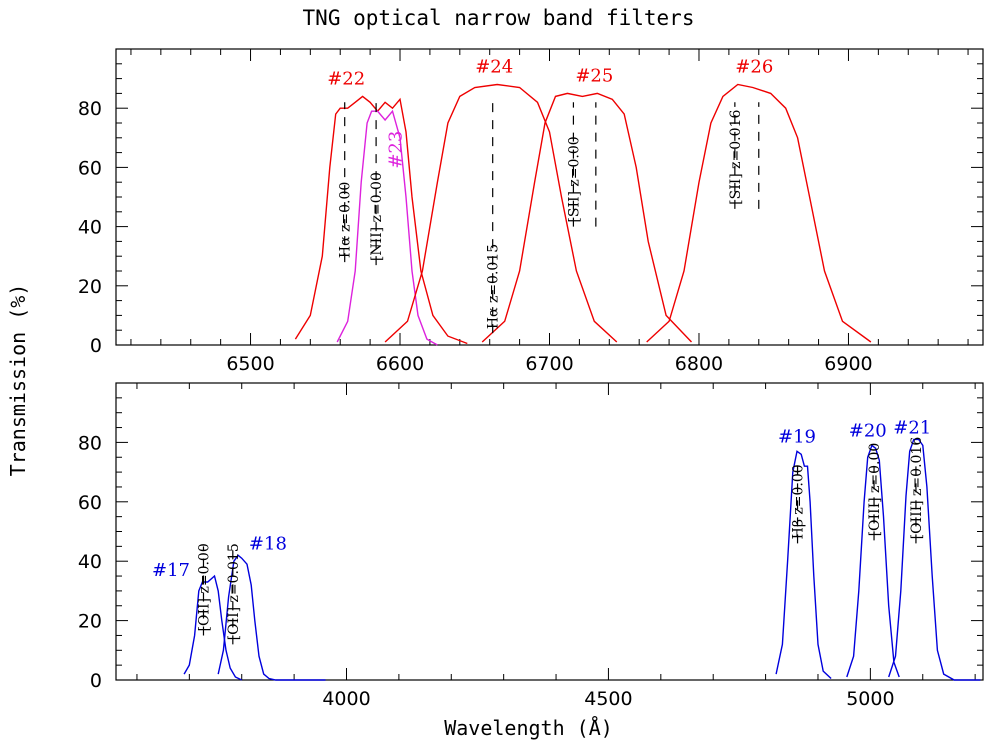 The image size is (997, 753). What do you see at coordinates (574, 179) in the screenshot?
I see `emission-line-label: [SII] z=0.00` at bounding box center [574, 179].